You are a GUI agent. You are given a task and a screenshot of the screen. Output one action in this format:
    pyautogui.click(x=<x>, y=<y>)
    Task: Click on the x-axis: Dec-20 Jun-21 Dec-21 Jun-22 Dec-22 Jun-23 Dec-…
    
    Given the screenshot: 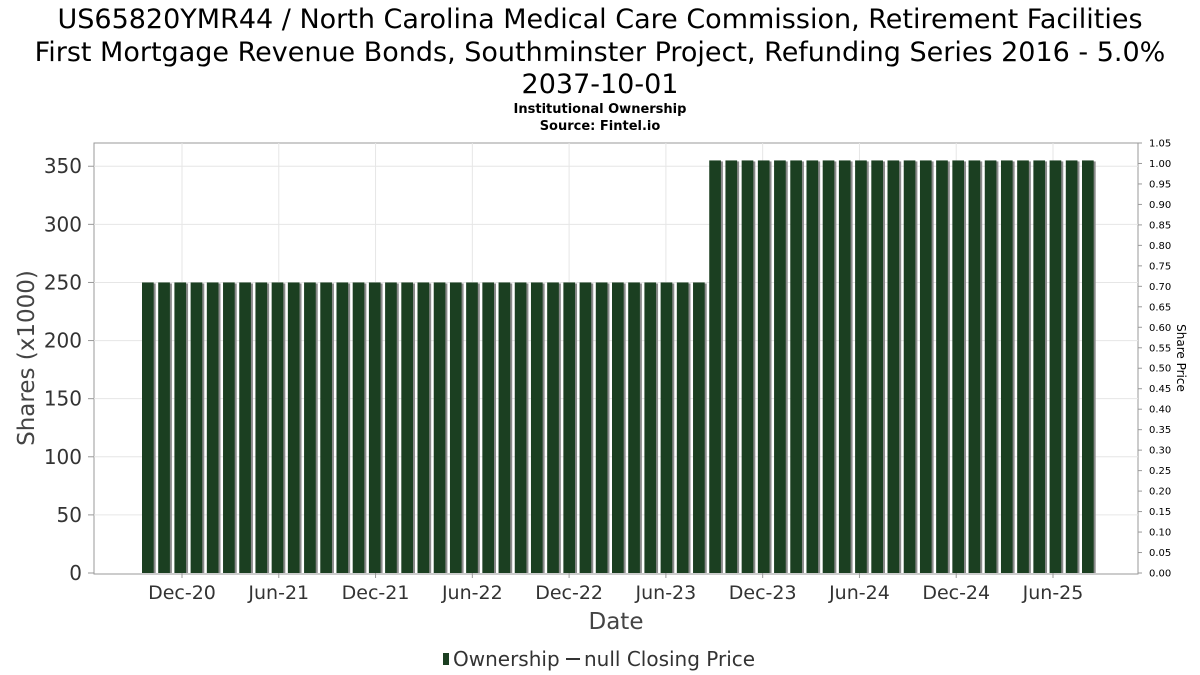 What is the action you would take?
    pyautogui.click(x=615, y=588)
    